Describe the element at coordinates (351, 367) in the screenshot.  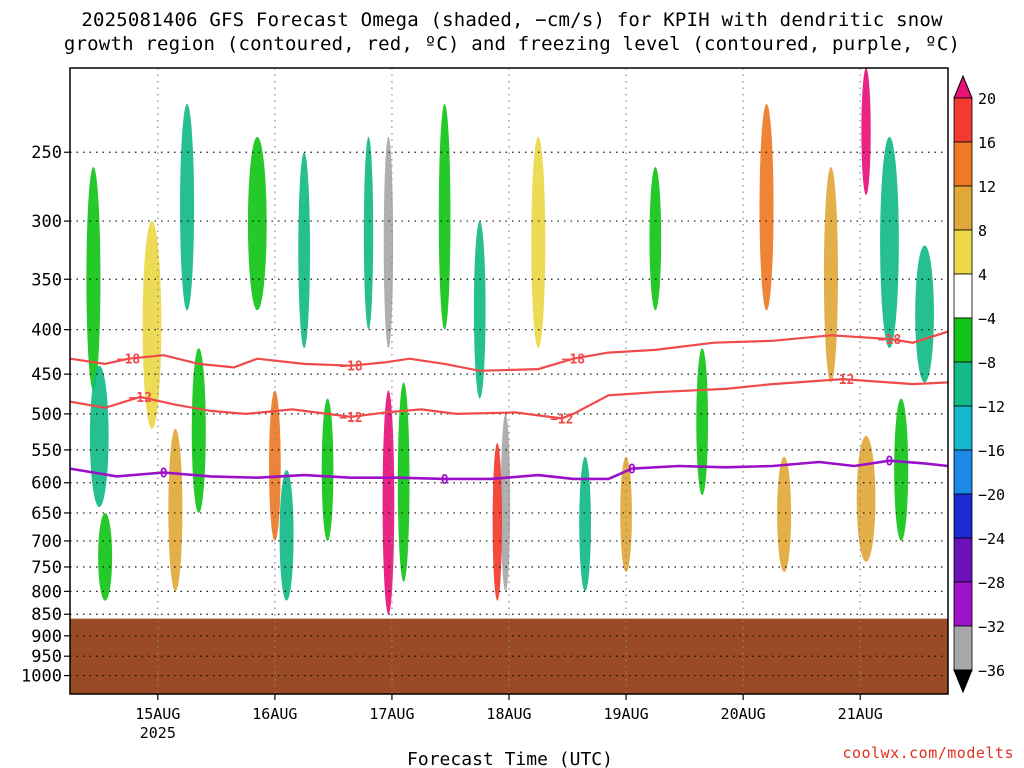
I see `contour-minus18-label-1: −18` at that location.